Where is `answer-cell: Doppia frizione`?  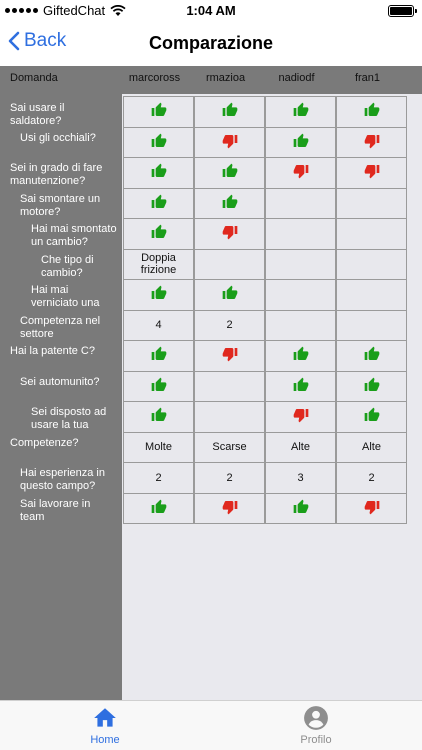
answer-cell: Doppia frizione is located at coordinates (158, 264).